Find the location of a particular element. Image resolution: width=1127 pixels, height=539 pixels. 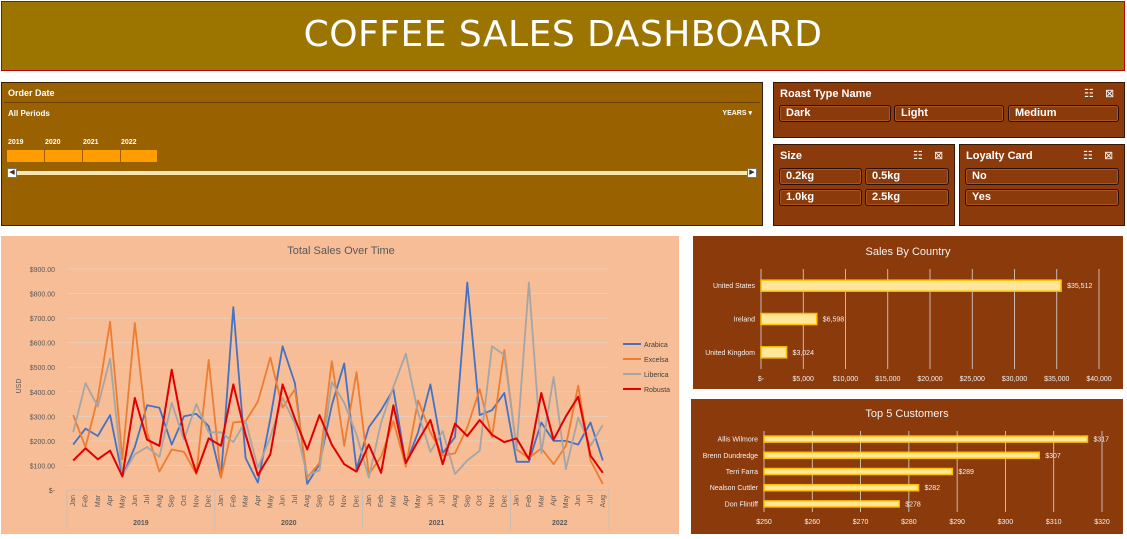

timeline-year-bar-2020 is located at coordinates (64, 156).